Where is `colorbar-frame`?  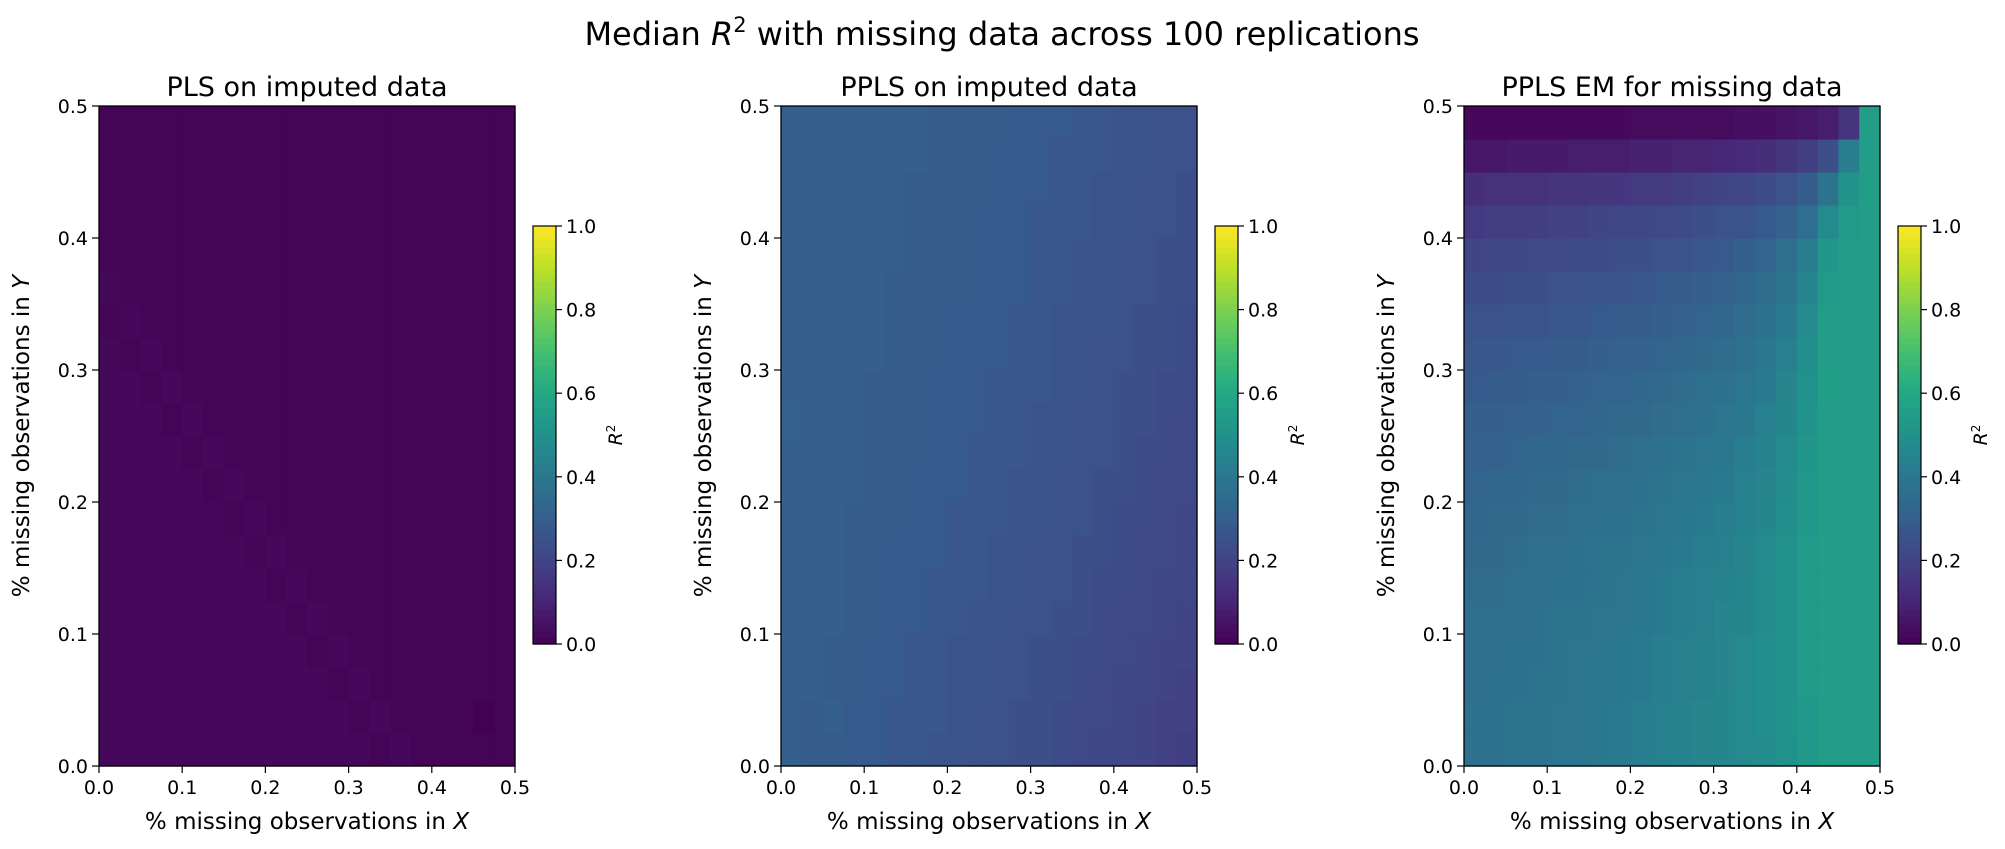 colorbar-frame is located at coordinates (544, 435).